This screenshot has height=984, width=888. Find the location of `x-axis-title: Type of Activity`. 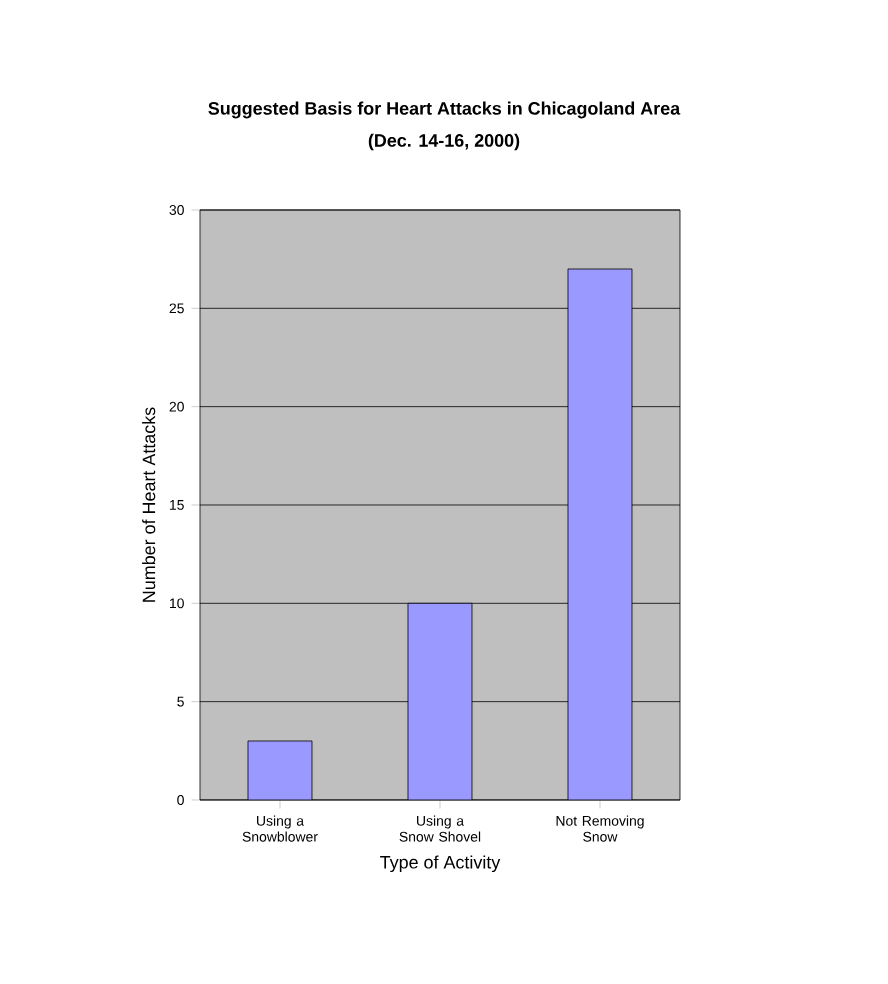

x-axis-title: Type of Activity is located at coordinates (440, 864).